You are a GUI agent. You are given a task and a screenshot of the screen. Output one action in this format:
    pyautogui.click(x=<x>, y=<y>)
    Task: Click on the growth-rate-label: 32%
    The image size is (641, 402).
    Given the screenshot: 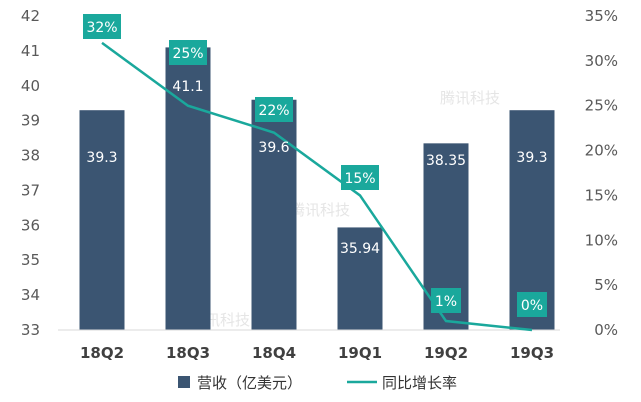 What is the action you would take?
    pyautogui.click(x=102, y=26)
    